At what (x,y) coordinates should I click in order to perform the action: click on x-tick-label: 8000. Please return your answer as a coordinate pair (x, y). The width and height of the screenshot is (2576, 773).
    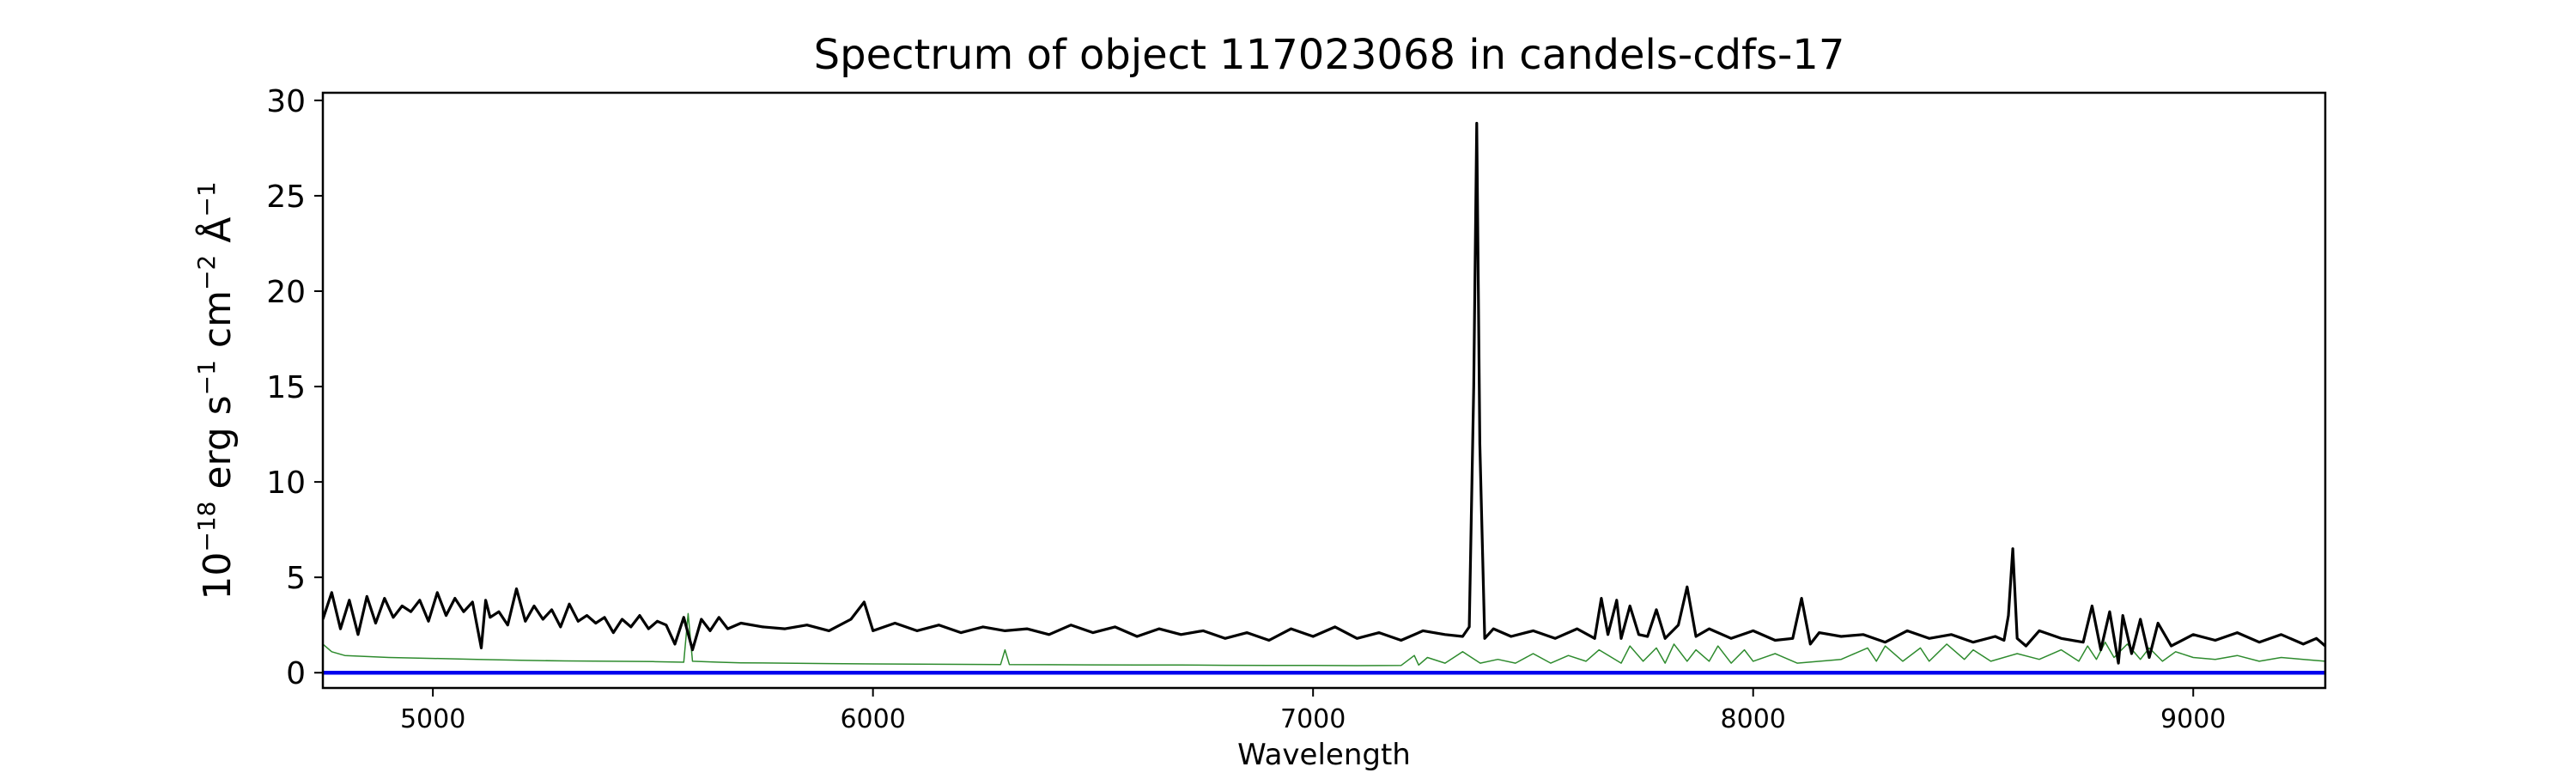
    Looking at the image, I should click on (1753, 719).